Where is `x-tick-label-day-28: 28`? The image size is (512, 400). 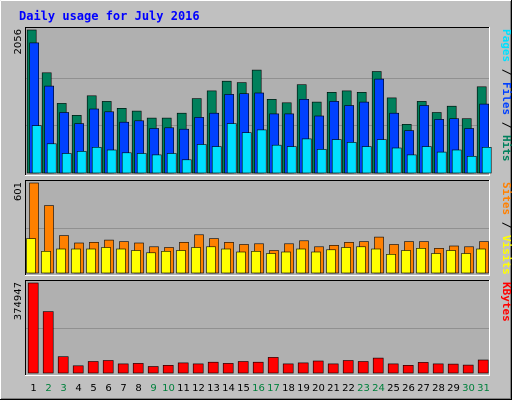 x-tick-label-day-28: 28 is located at coordinates (438, 388).